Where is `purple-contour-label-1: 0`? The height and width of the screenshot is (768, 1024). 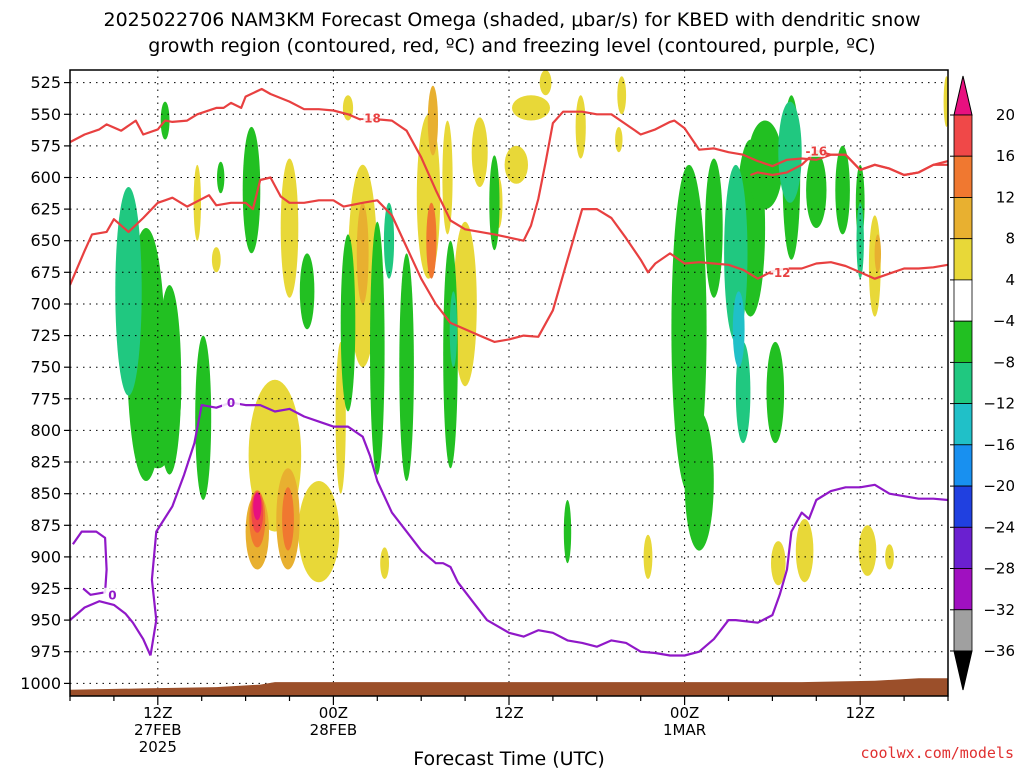
purple-contour-label-1: 0 is located at coordinates (112, 595).